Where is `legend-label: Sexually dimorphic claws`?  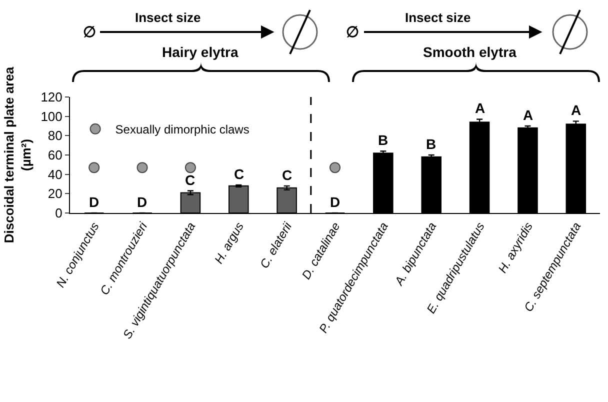
legend-label: Sexually dimorphic claws is located at coordinates (182, 129).